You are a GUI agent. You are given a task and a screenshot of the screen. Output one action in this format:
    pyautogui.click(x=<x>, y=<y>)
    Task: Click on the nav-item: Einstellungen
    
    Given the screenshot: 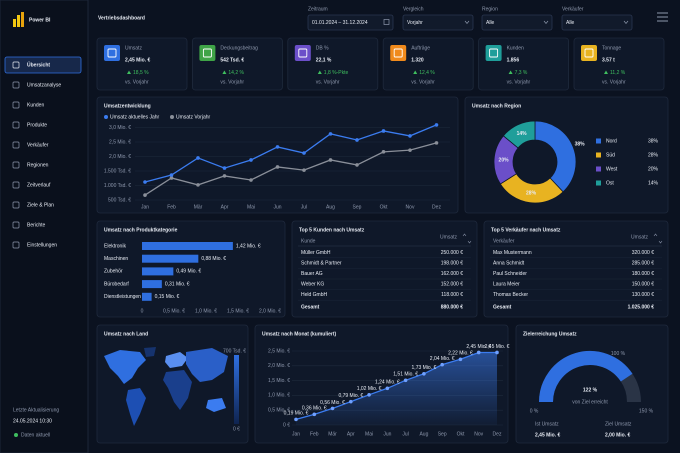 What is the action you would take?
    pyautogui.click(x=42, y=245)
    